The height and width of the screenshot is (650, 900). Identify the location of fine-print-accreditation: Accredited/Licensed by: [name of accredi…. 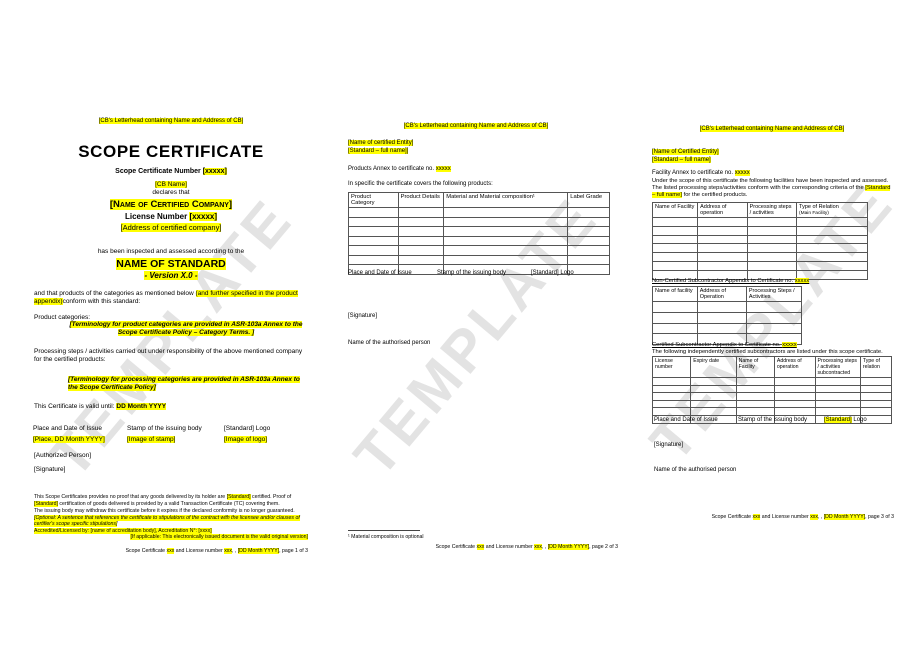
(123, 531).